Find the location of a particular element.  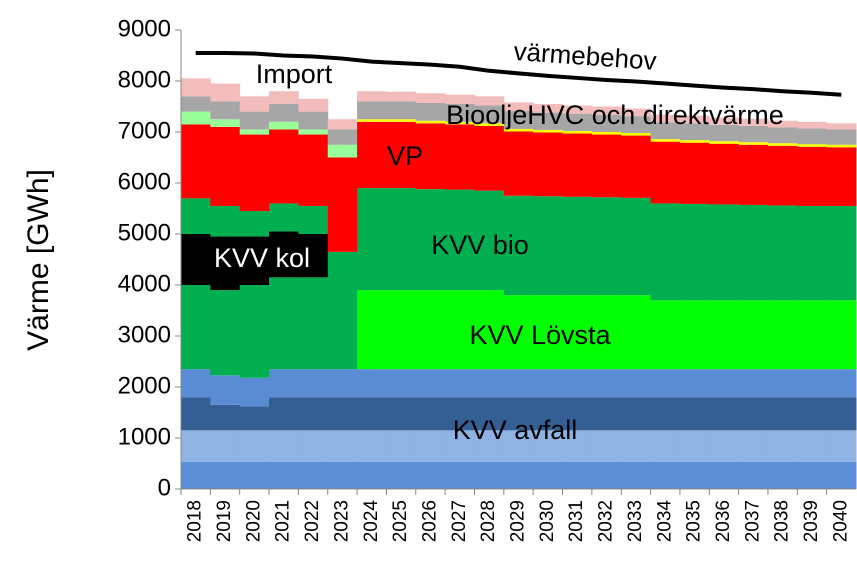

x-tick-label: 2028 is located at coordinates (488, 521).